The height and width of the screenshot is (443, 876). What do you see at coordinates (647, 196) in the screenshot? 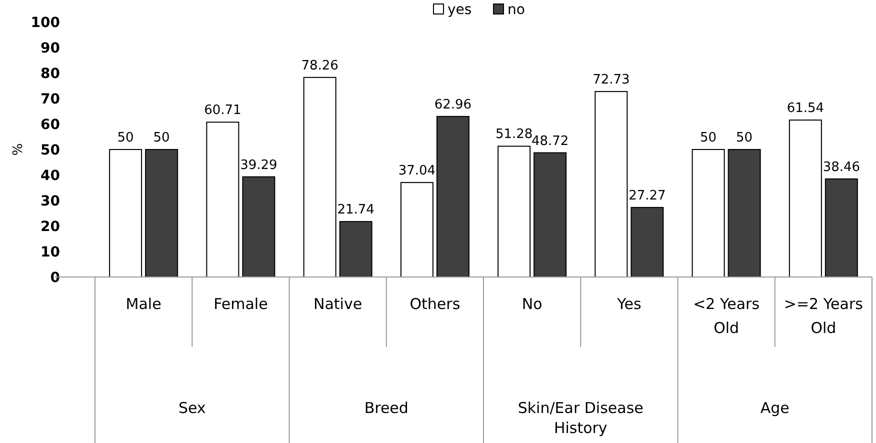
I see `data-label: 27.27` at bounding box center [647, 196].